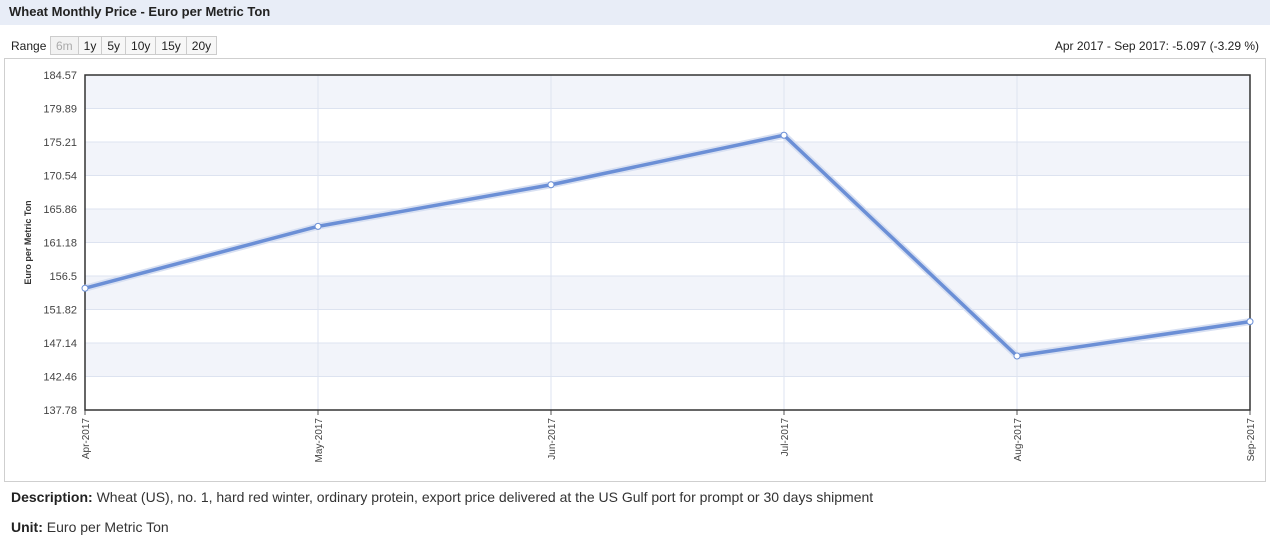 Image resolution: width=1270 pixels, height=542 pixels. What do you see at coordinates (63, 277) in the screenshot?
I see `y-tick-label: 156.5` at bounding box center [63, 277].